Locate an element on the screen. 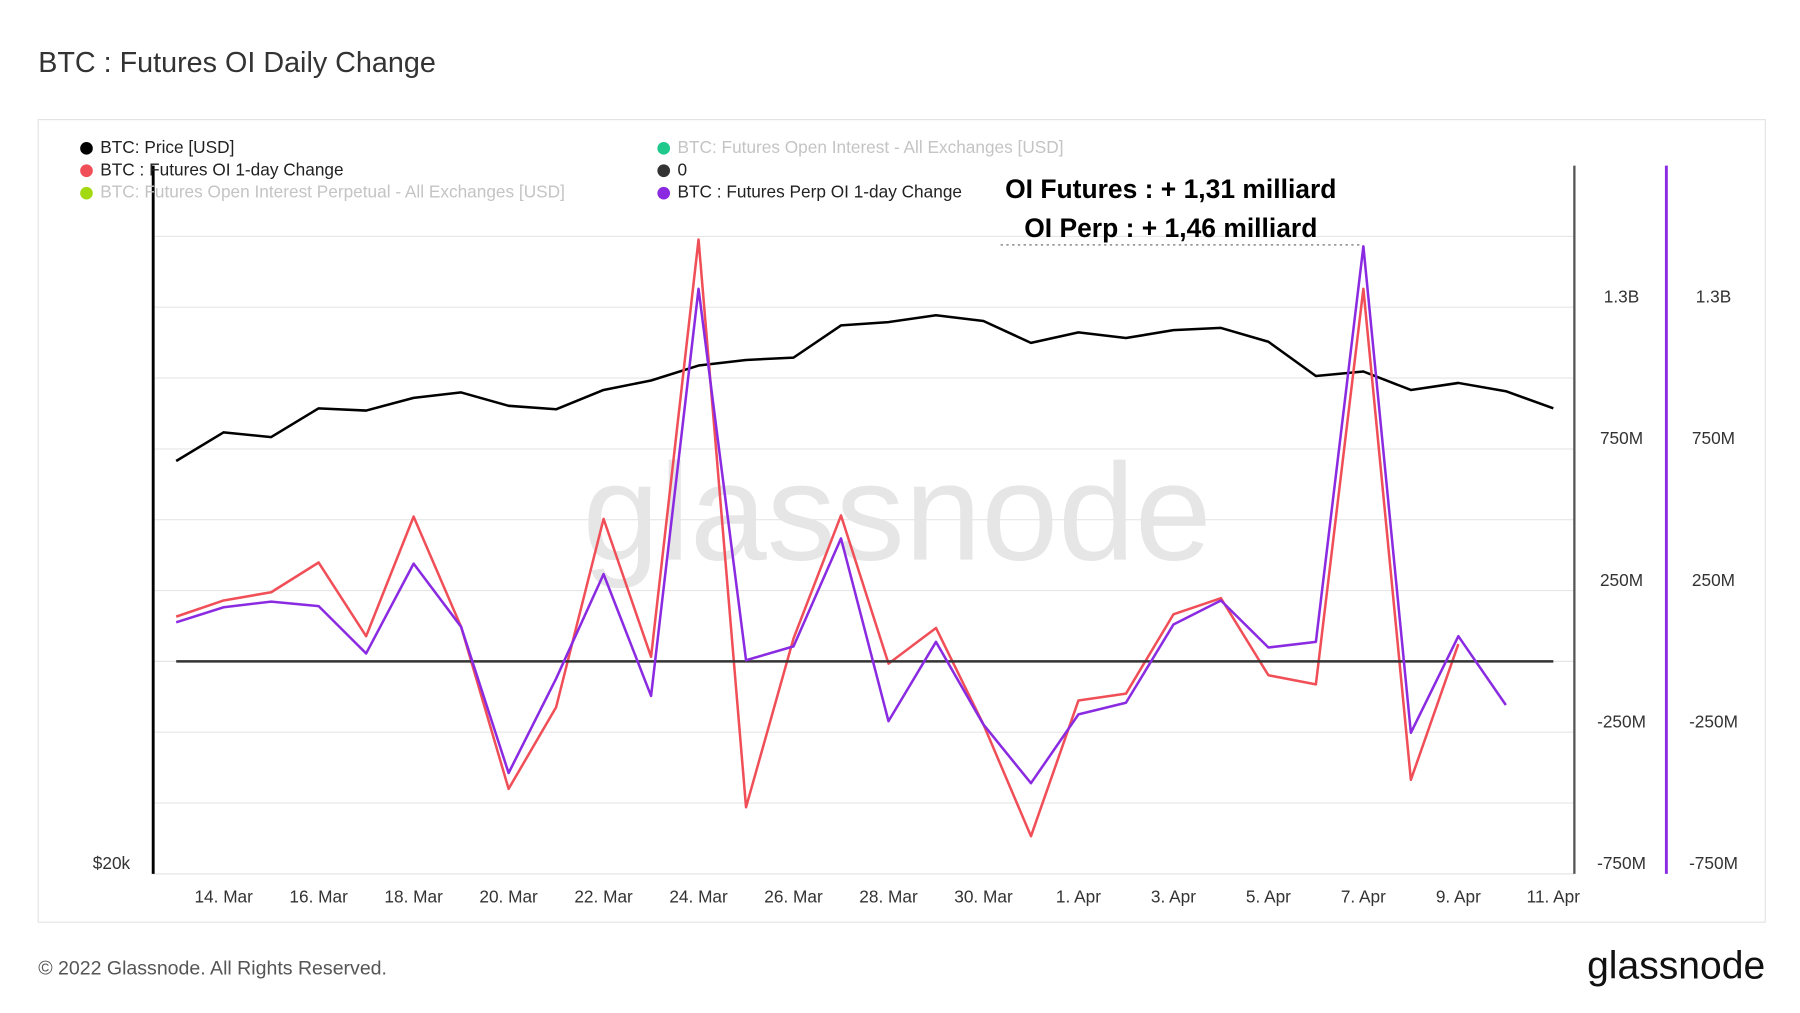 The image size is (1800, 1013). x-tick-label: 16. Mar is located at coordinates (318, 897).